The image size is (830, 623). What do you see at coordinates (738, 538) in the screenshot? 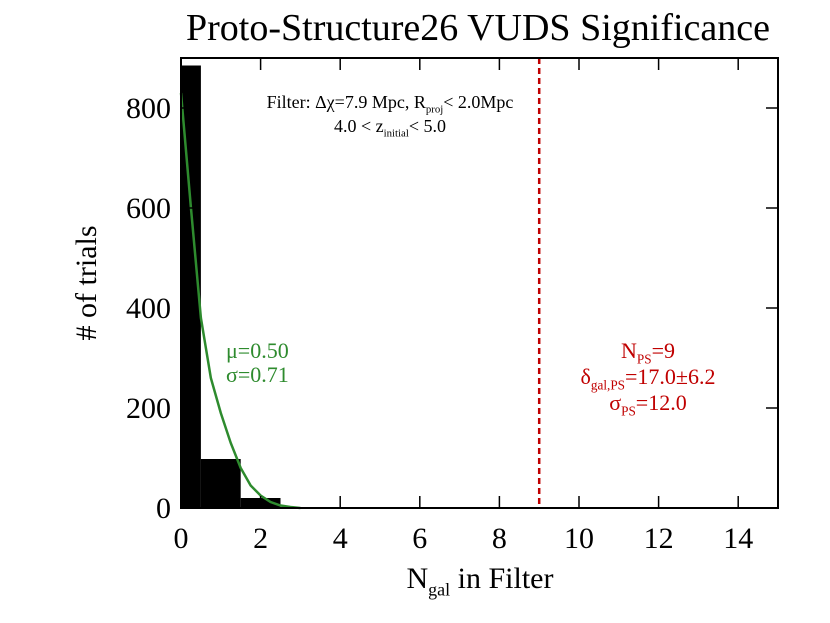
I see `x-tick-label: 14` at bounding box center [738, 538].